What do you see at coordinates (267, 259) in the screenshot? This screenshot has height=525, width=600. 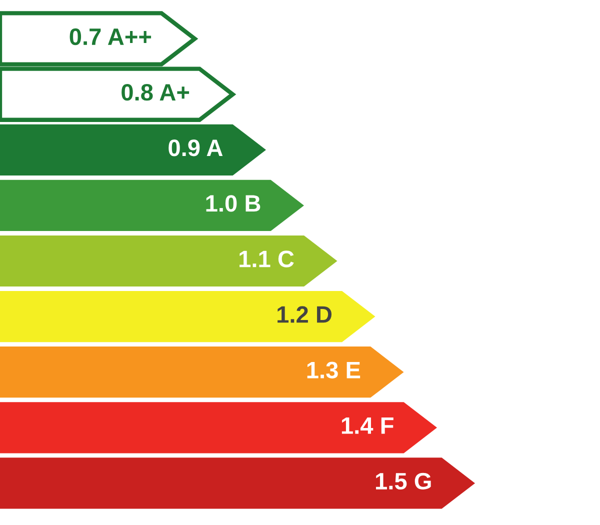 I see `y-tick-label: 1.1 C` at bounding box center [267, 259].